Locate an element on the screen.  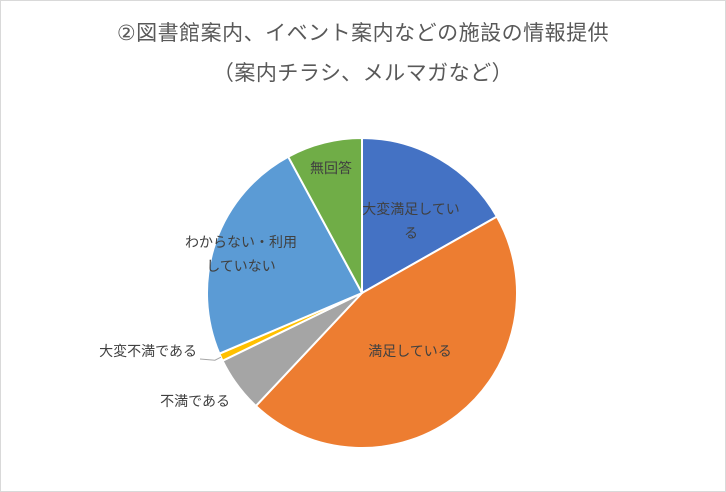
slice-label-very-satisfied: 大変満足している is located at coordinates (411, 221).